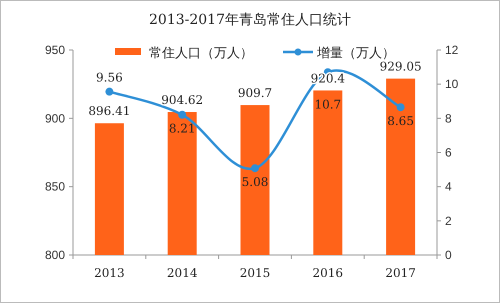  What do you see at coordinates (109, 111) in the screenshot?
I see `data-label: 896.41` at bounding box center [109, 111].